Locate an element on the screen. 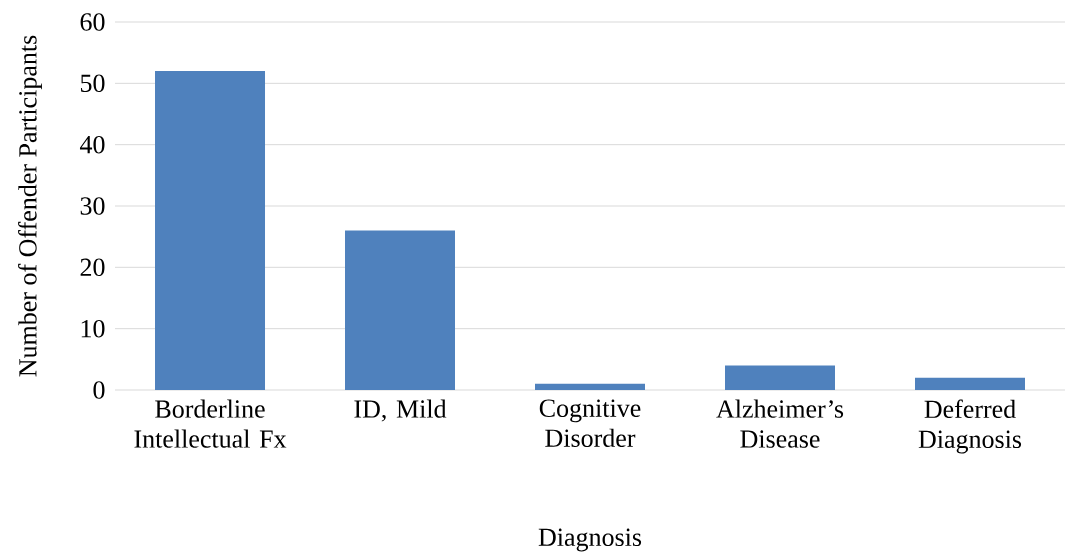 This screenshot has height=559, width=1073. x-tick-label: ID, Mild is located at coordinates (400, 410).